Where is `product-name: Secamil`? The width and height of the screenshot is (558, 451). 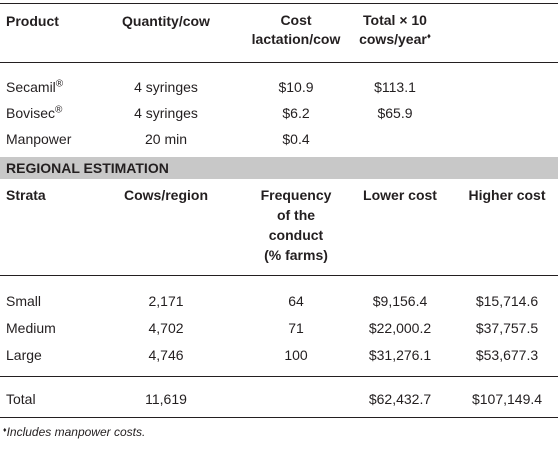 product-name: Secamil is located at coordinates (31, 87).